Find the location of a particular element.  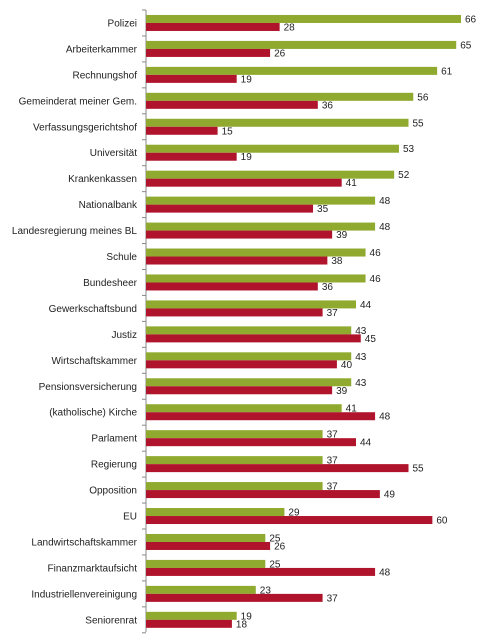

value-label: 53 is located at coordinates (409, 149).